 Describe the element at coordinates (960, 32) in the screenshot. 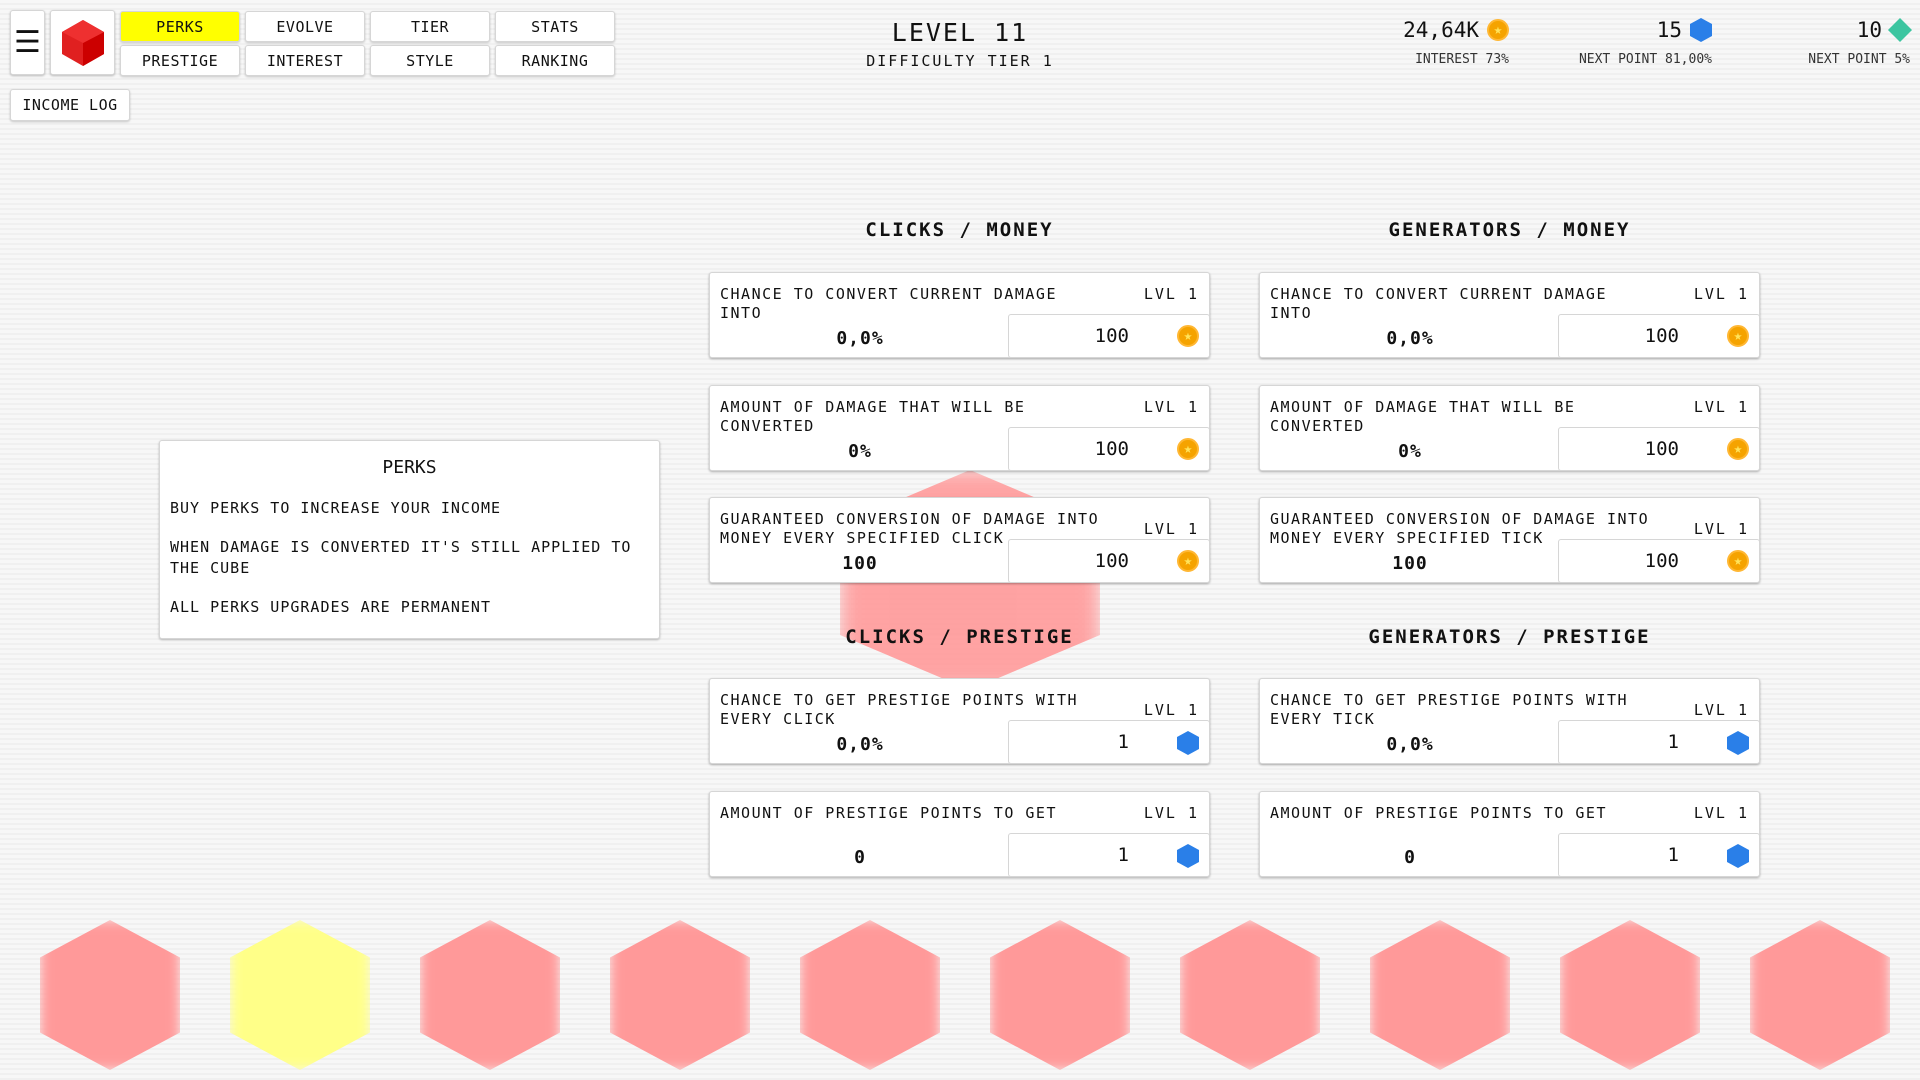

I see `level-title: LEVEL 11` at that location.